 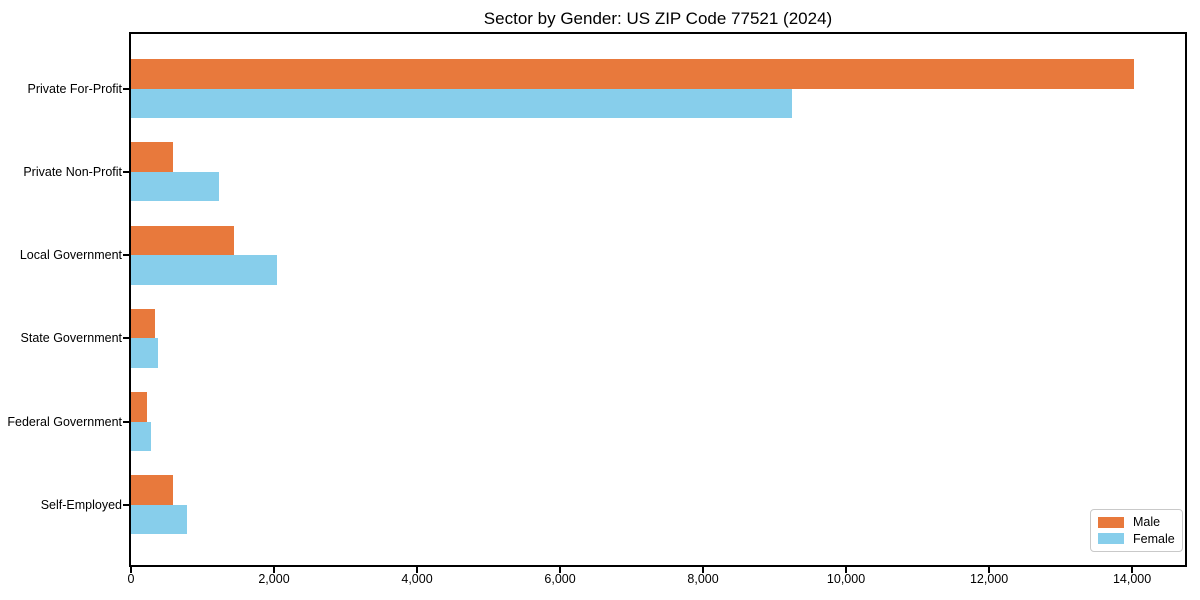 I want to click on y-axis-label-4: State Government, so click(x=71, y=338).